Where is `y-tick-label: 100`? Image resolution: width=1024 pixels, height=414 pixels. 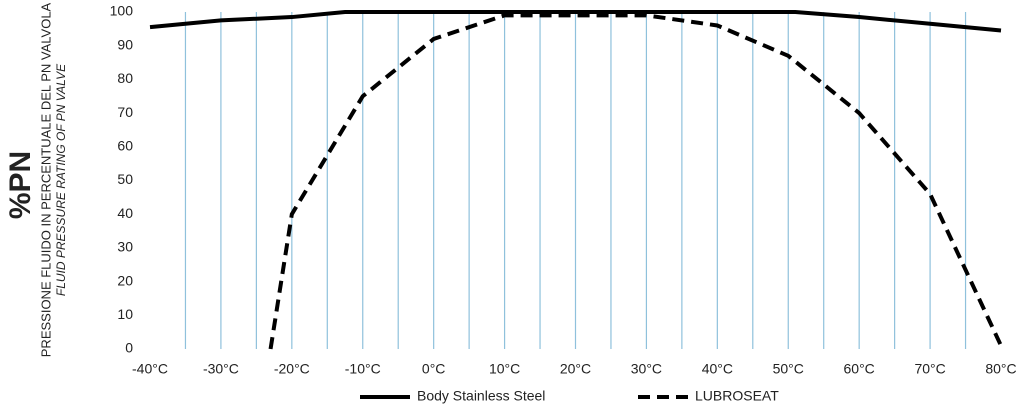 y-tick-label: 100 is located at coordinates (122, 11).